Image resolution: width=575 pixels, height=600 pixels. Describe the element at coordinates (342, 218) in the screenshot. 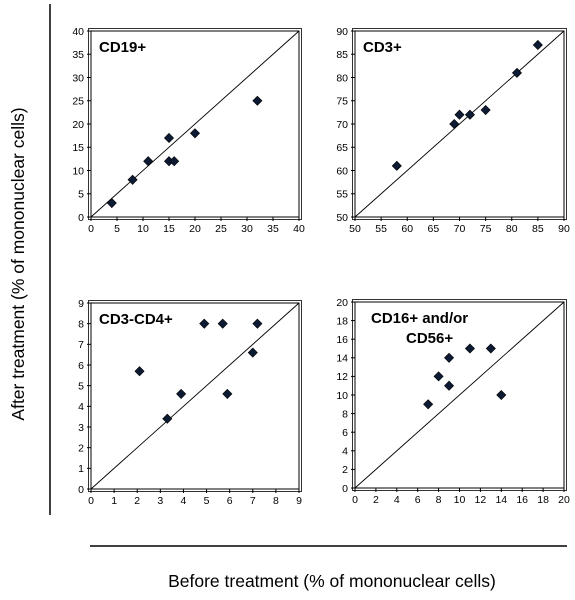

I see `y-tick-label: 50` at that location.